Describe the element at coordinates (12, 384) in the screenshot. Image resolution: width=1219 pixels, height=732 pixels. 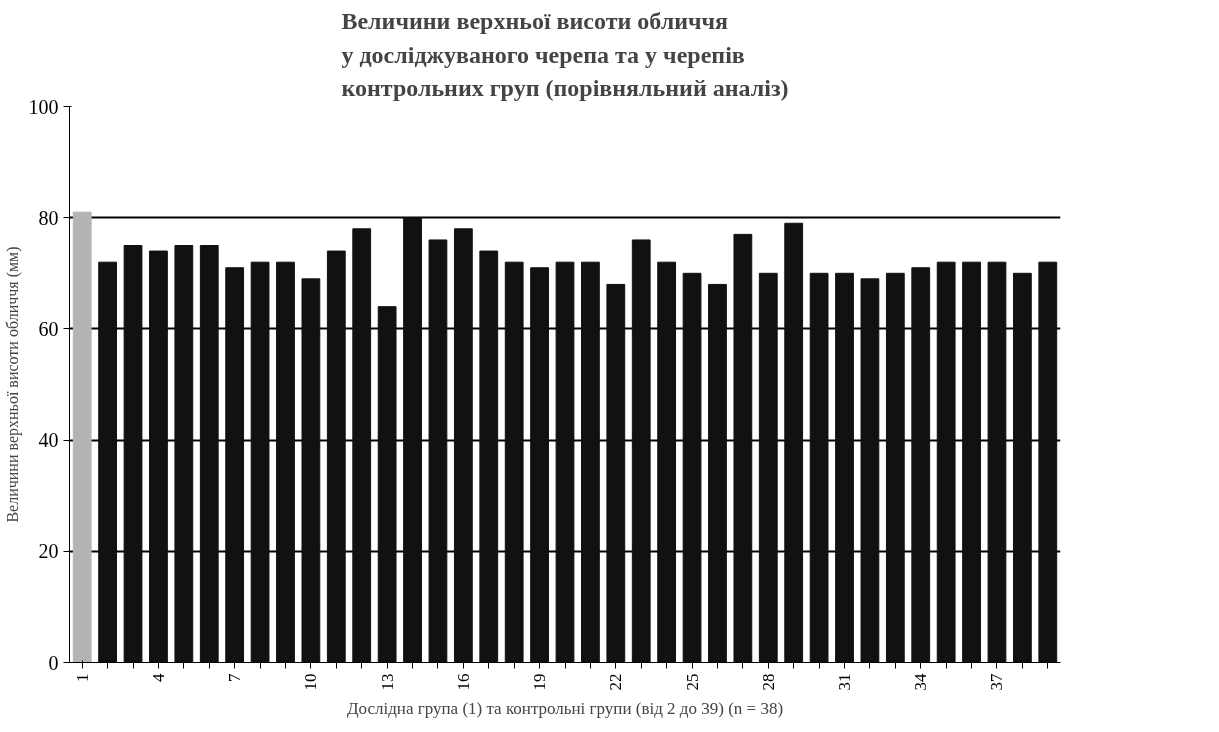
I see `y-axis-title: Величини верхньої висоти обличчя (мм)` at that location.